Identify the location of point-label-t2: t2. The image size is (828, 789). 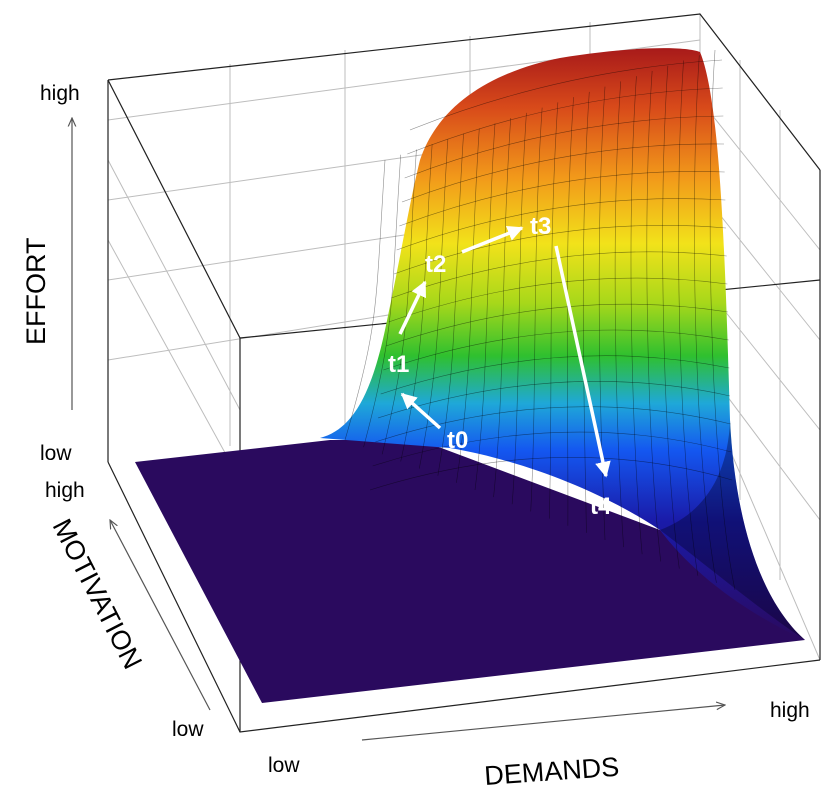
(435, 264).